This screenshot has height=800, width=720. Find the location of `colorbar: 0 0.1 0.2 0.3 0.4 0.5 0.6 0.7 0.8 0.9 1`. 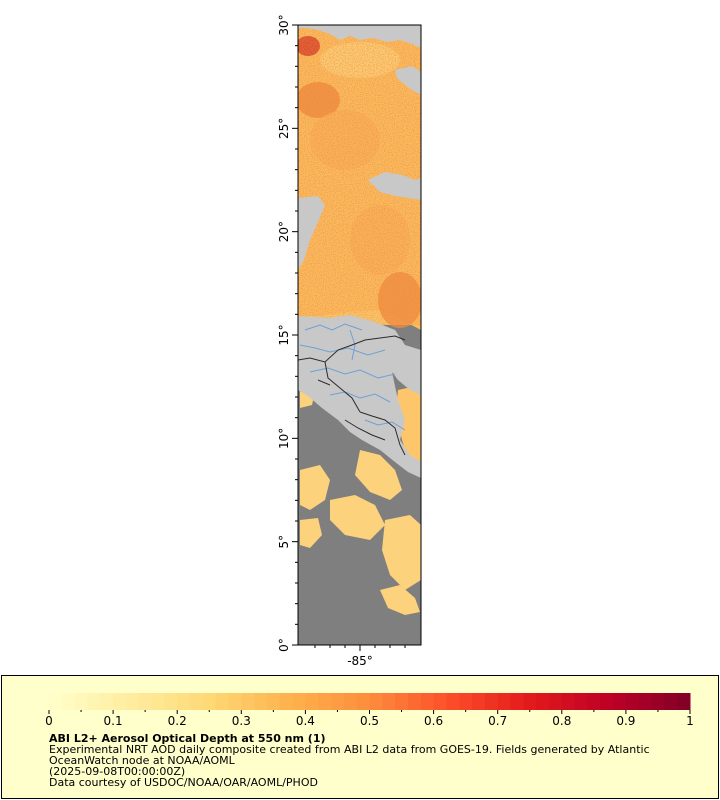

colorbar: 0 0.1 0.2 0.3 0.4 0.5 0.6 0.7 0.8 0.9 1 is located at coordinates (369, 710).